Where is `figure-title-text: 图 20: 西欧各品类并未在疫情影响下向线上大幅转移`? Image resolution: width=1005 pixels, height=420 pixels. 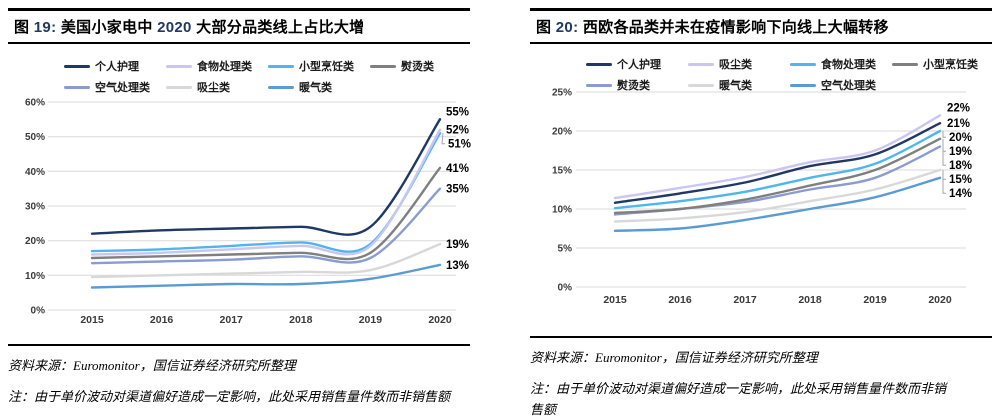 figure-title-text: 图 20: 西欧各品类并未在疫情影响下向线上大幅转移 is located at coordinates (712, 27).